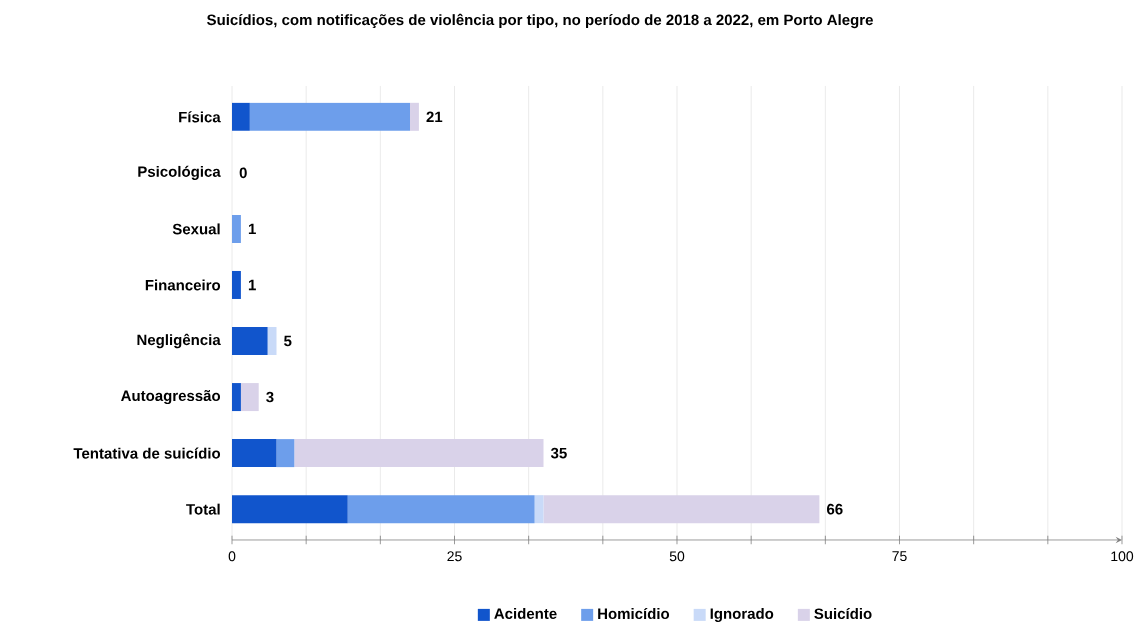  Describe the element at coordinates (835, 509) in the screenshot. I see `total-label: 66` at that location.